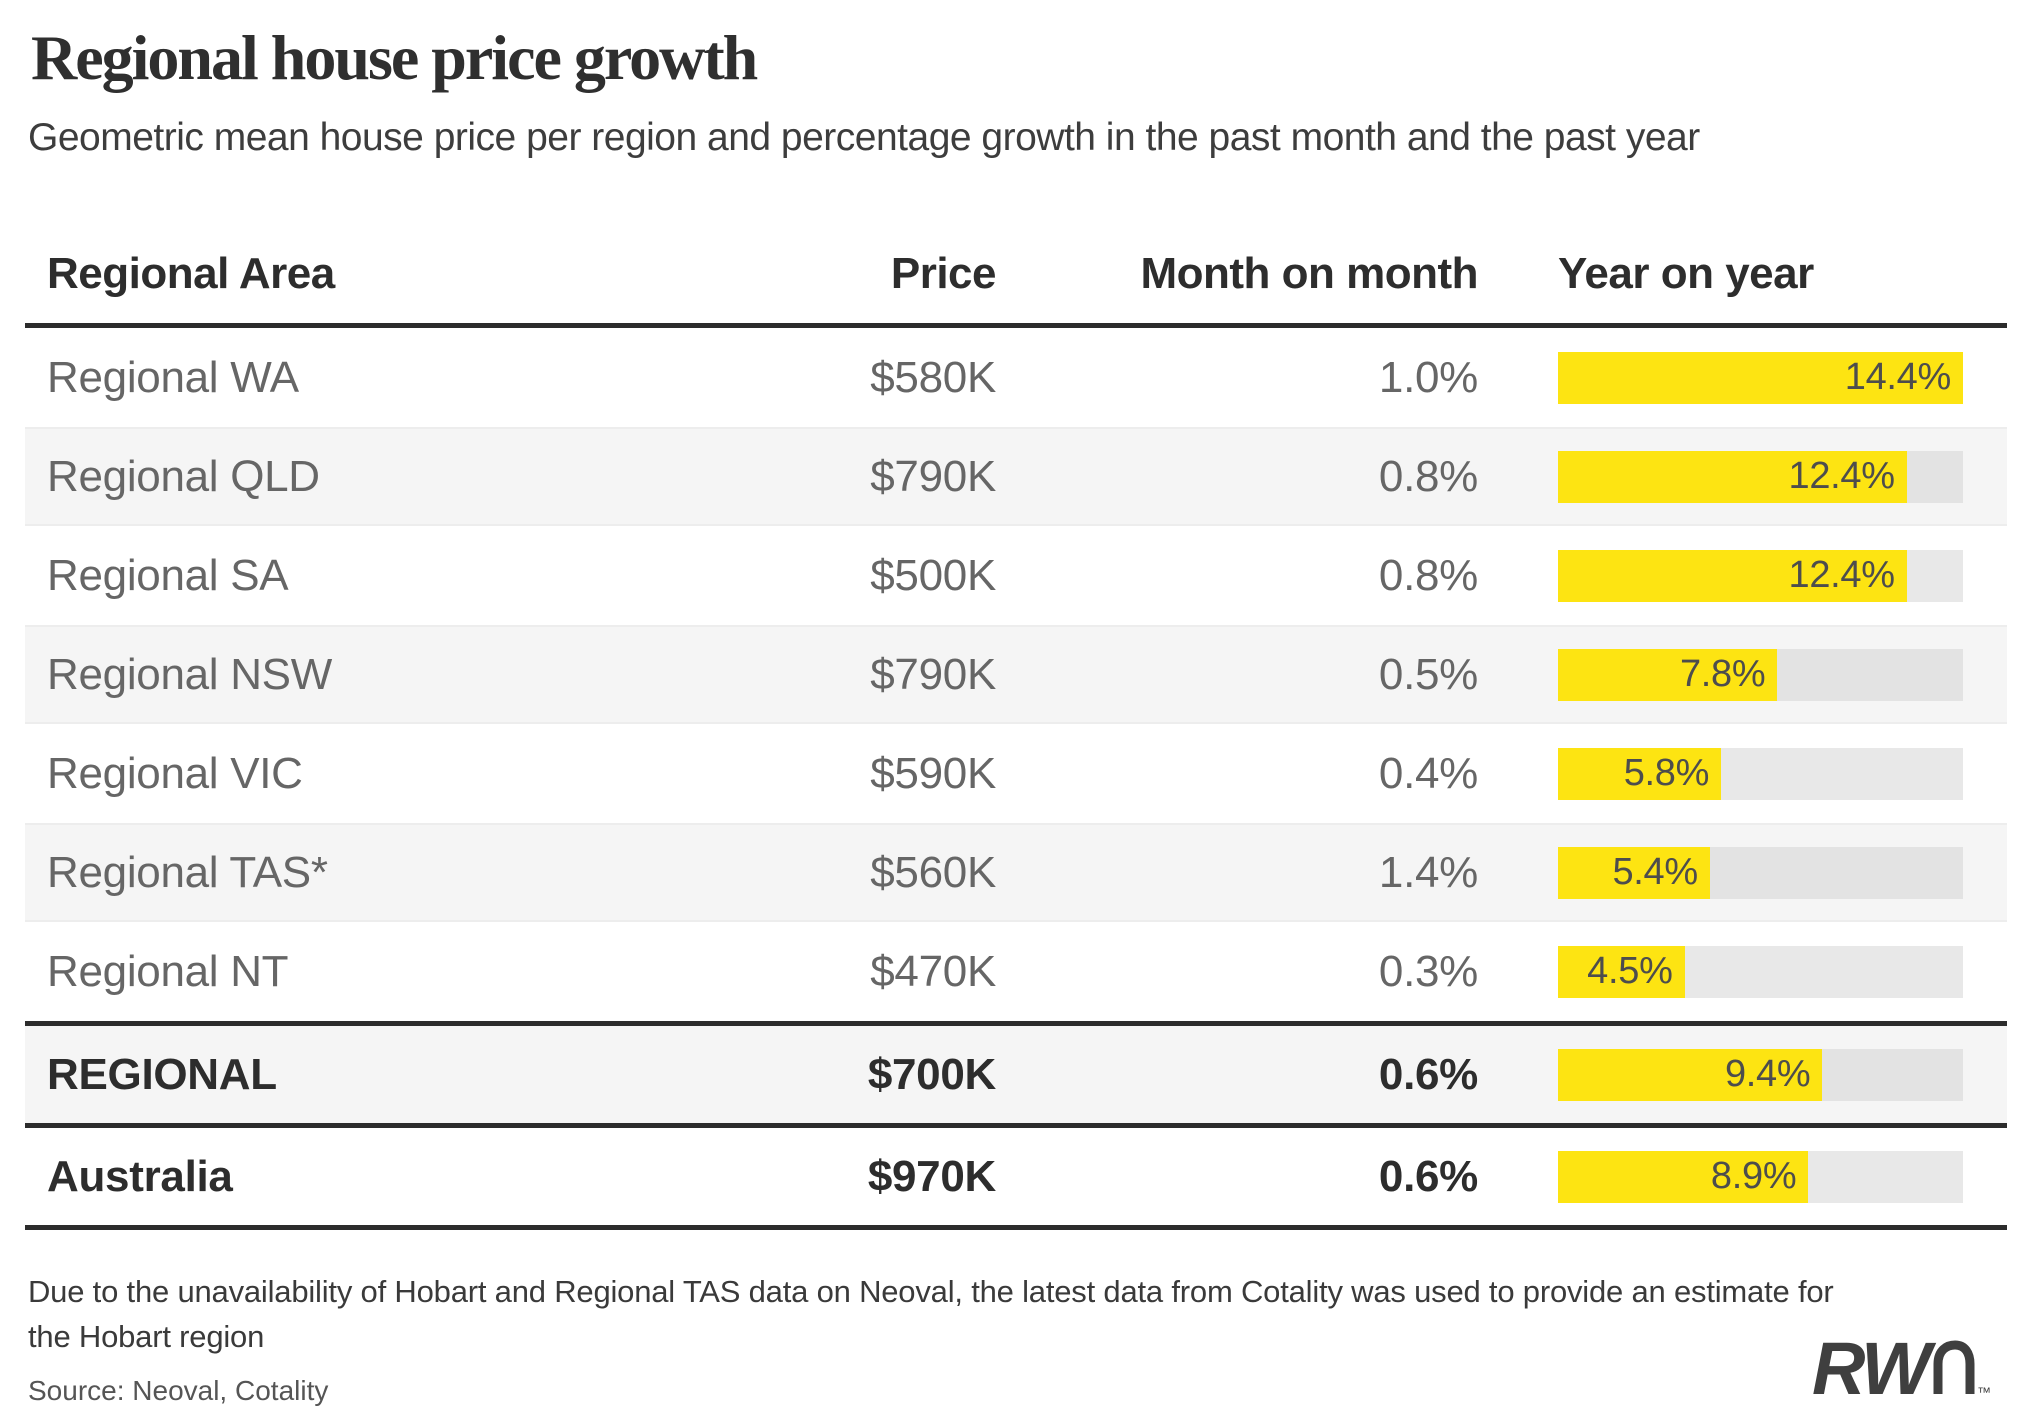 The width and height of the screenshot is (2032, 1425). What do you see at coordinates (1016, 873) in the screenshot?
I see `table-row: Regional TAS* $560K 1.4% 5.4%` at bounding box center [1016, 873].